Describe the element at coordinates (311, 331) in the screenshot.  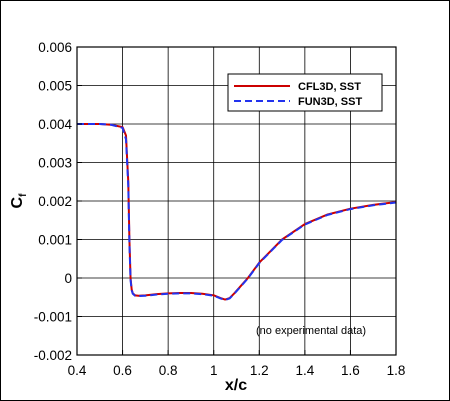
I see `no-experimental-data-note: (no experimental data)` at that location.